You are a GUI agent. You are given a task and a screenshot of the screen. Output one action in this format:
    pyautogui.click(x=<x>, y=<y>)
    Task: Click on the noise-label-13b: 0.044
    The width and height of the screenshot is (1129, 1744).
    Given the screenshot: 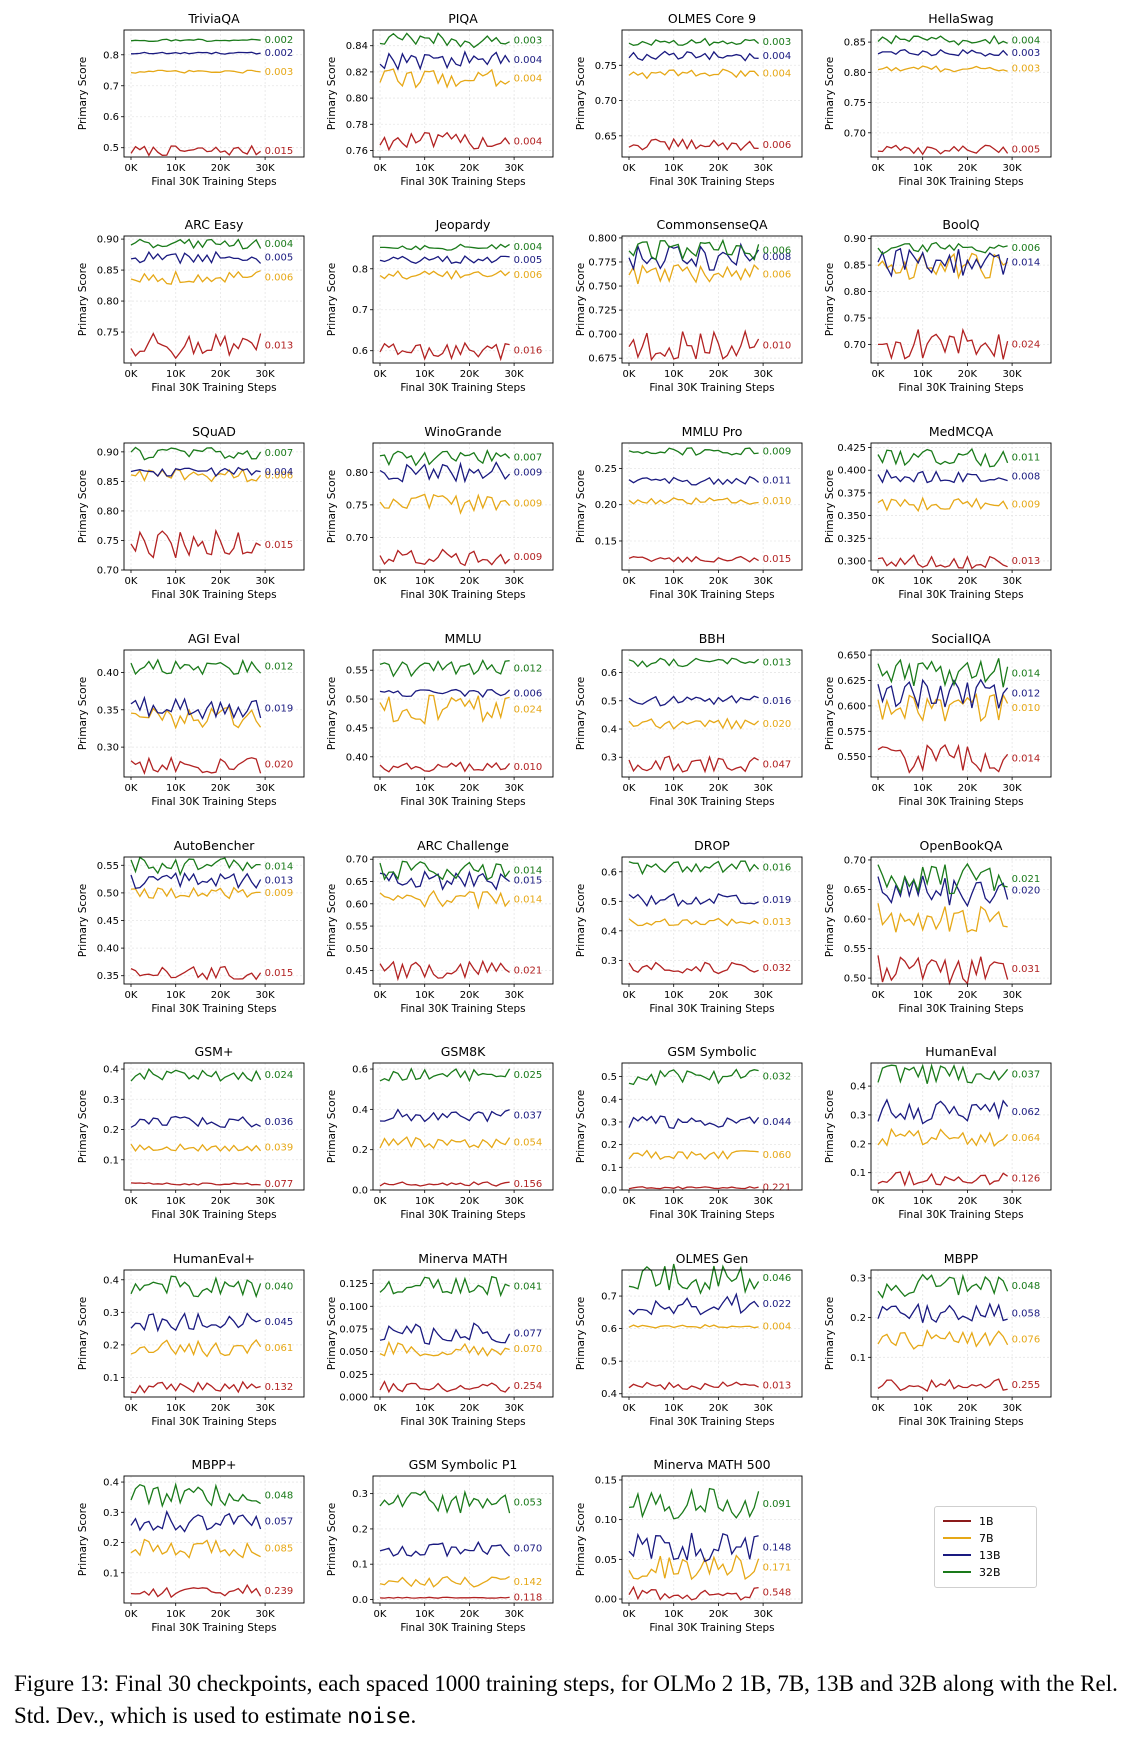 What is the action you would take?
    pyautogui.click(x=777, y=1122)
    